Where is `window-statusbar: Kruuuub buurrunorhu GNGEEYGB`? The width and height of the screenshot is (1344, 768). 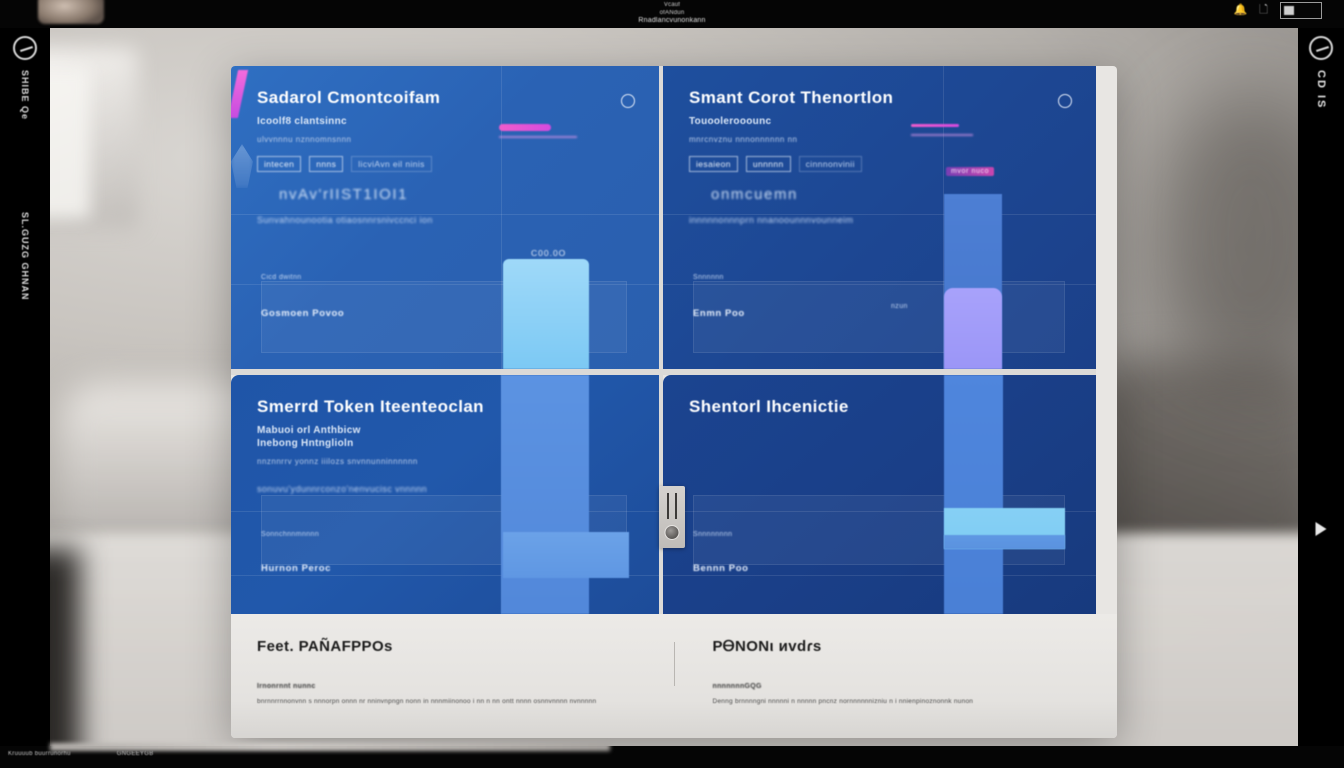 window-statusbar: Kruuuub buurrunorhu GNGEEYGB is located at coordinates (672, 755).